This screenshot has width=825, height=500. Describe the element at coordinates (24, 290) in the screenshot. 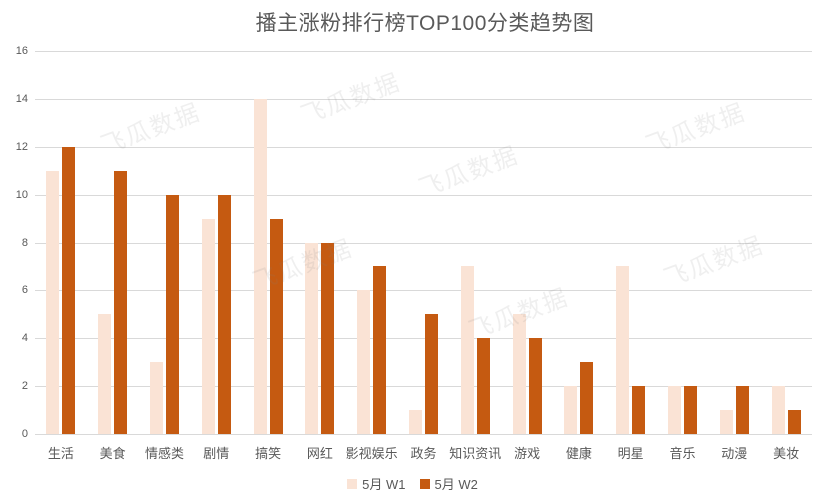

I see `y-axis-label: 6` at that location.